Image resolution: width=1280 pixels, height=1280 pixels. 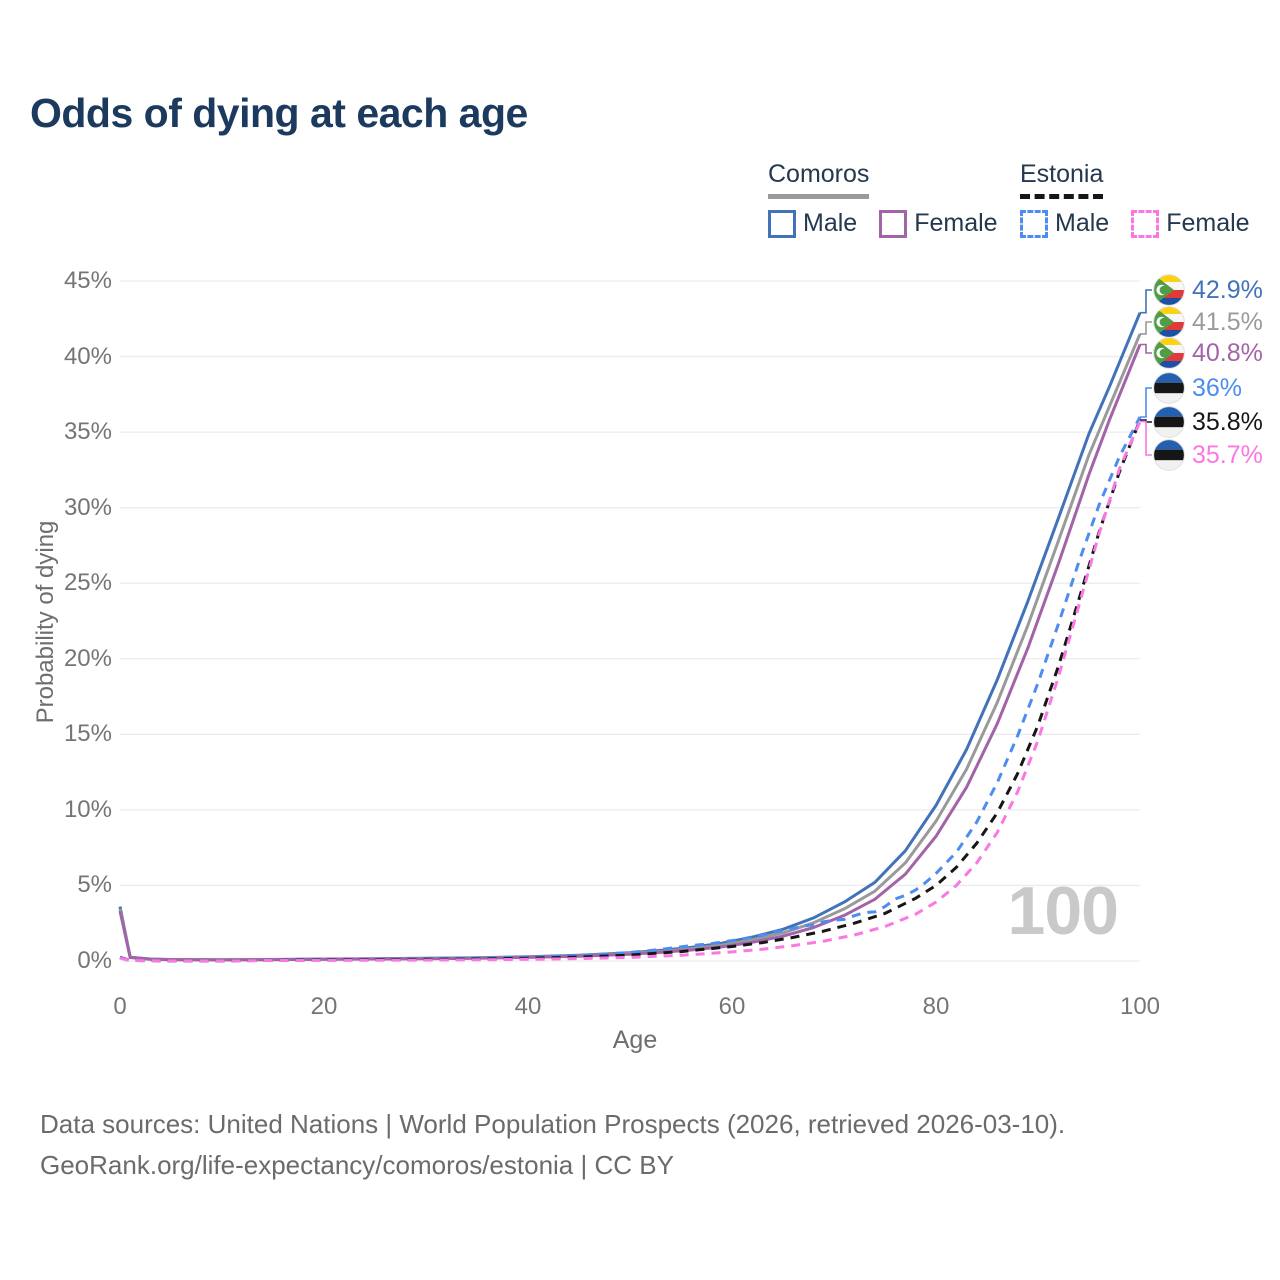 What do you see at coordinates (94, 960) in the screenshot?
I see `y-tick-label: 0%` at bounding box center [94, 960].